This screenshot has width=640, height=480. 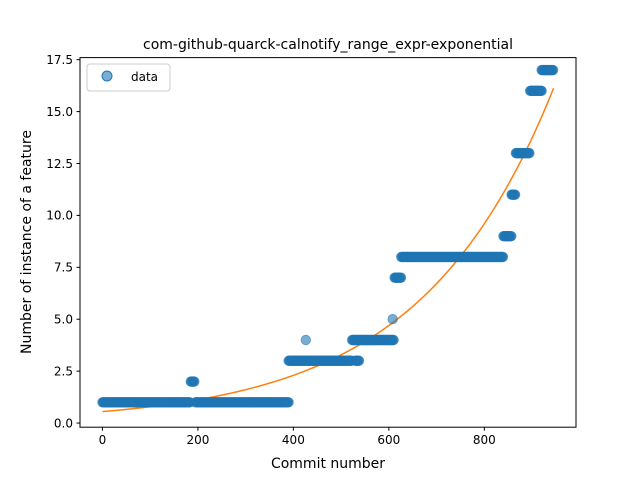 I want to click on y-tick-label: 2.5, so click(x=63, y=371).